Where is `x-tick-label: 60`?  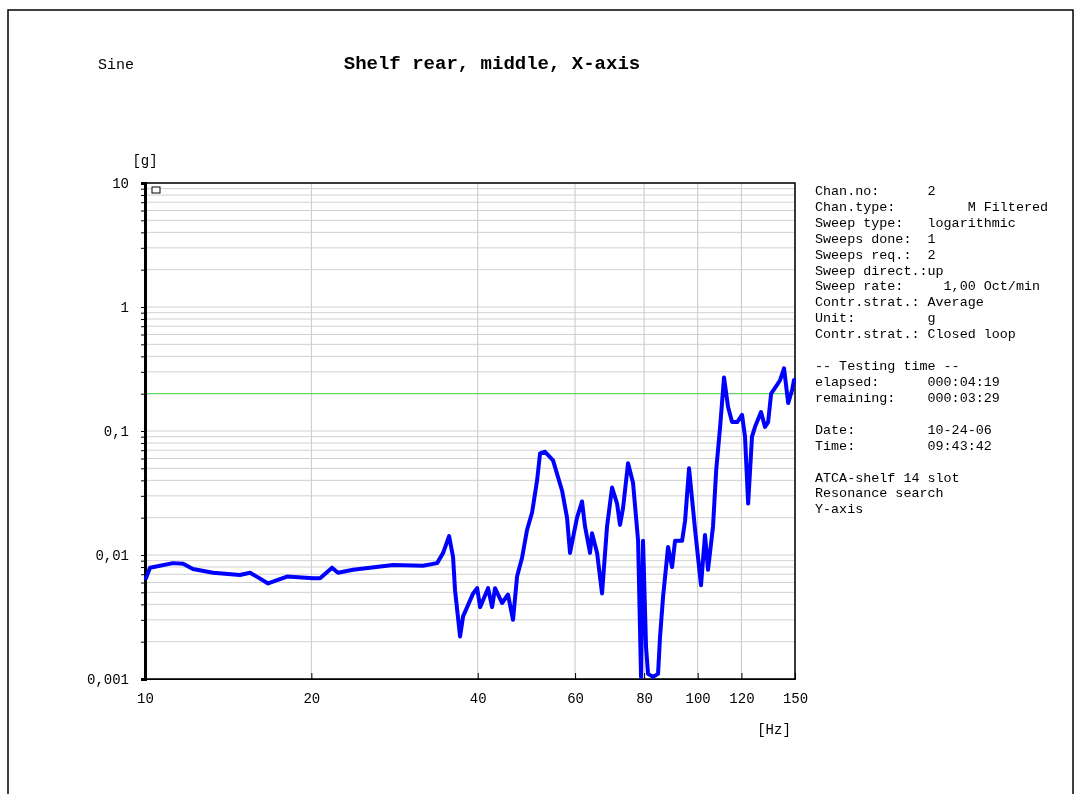
x-tick-label: 60 is located at coordinates (575, 698).